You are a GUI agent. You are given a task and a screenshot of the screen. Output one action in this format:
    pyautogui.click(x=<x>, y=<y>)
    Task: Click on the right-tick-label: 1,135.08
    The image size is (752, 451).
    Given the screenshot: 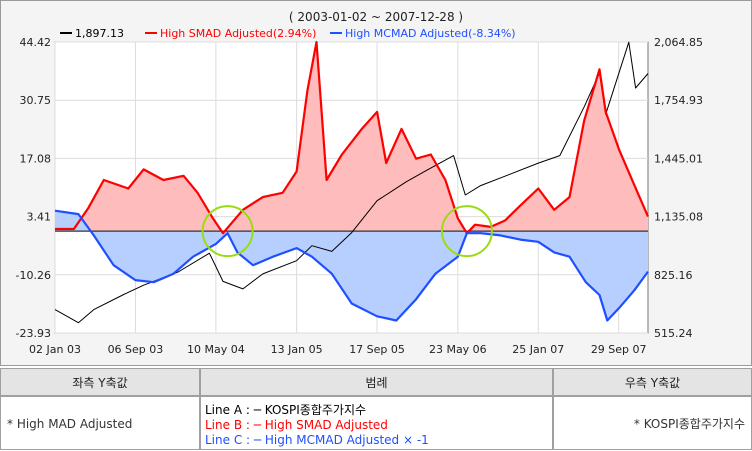 What is the action you would take?
    pyautogui.click(x=678, y=217)
    